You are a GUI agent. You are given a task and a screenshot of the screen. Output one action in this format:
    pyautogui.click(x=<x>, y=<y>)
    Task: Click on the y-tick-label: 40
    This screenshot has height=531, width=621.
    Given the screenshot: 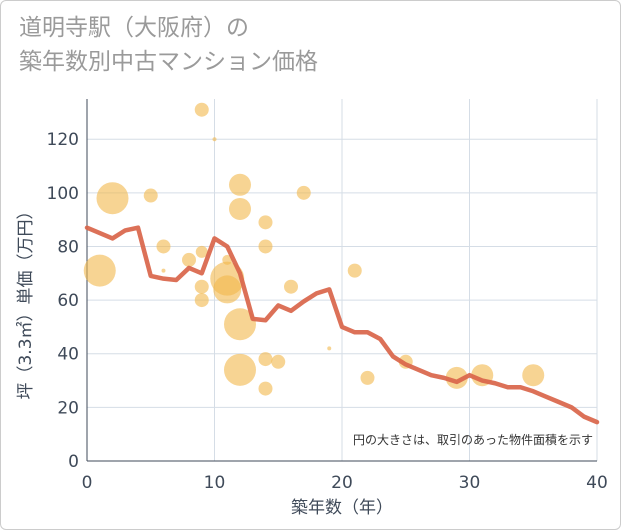 What is the action you would take?
    pyautogui.click(x=68, y=355)
    